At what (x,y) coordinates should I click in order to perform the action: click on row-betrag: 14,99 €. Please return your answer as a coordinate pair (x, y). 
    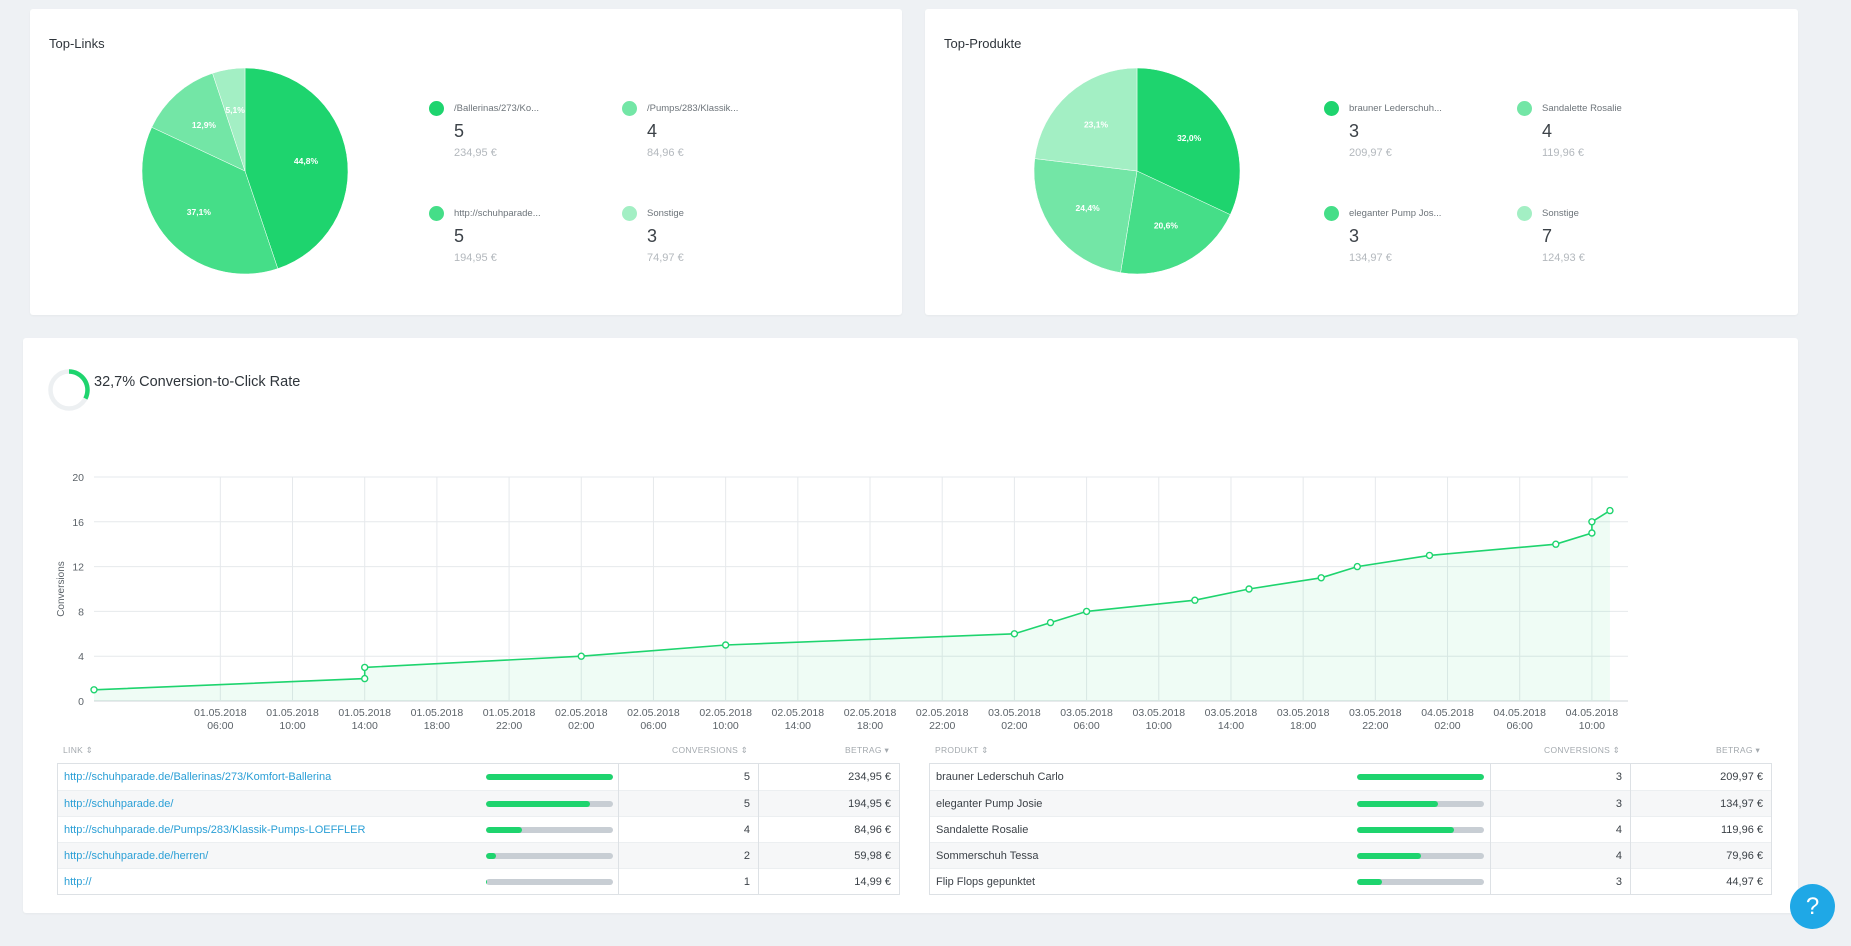
    Looking at the image, I should click on (872, 882).